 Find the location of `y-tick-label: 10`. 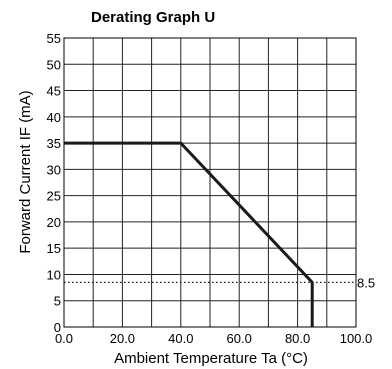

y-tick-label: 10 is located at coordinates (54, 274).